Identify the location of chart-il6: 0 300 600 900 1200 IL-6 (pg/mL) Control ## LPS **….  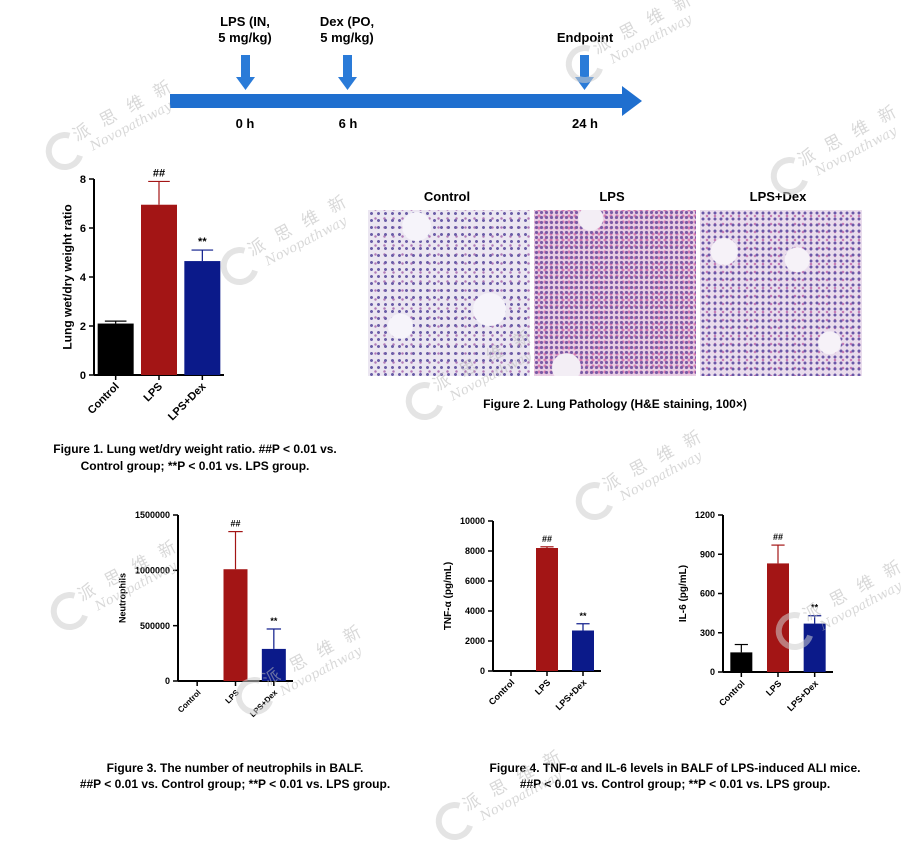
(755, 611).